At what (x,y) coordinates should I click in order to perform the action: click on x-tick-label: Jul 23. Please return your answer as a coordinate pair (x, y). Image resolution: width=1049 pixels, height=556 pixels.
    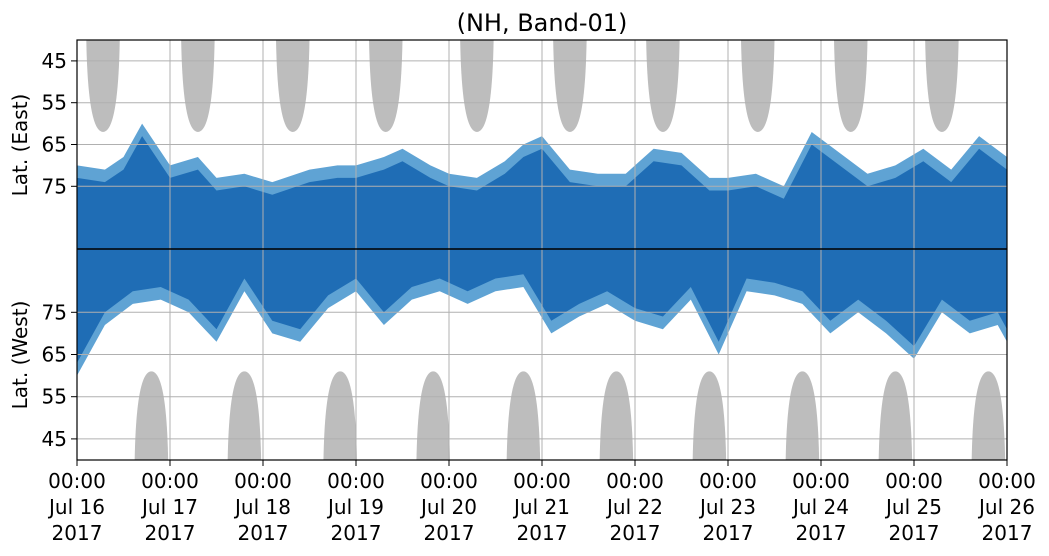
    Looking at the image, I should click on (727, 507).